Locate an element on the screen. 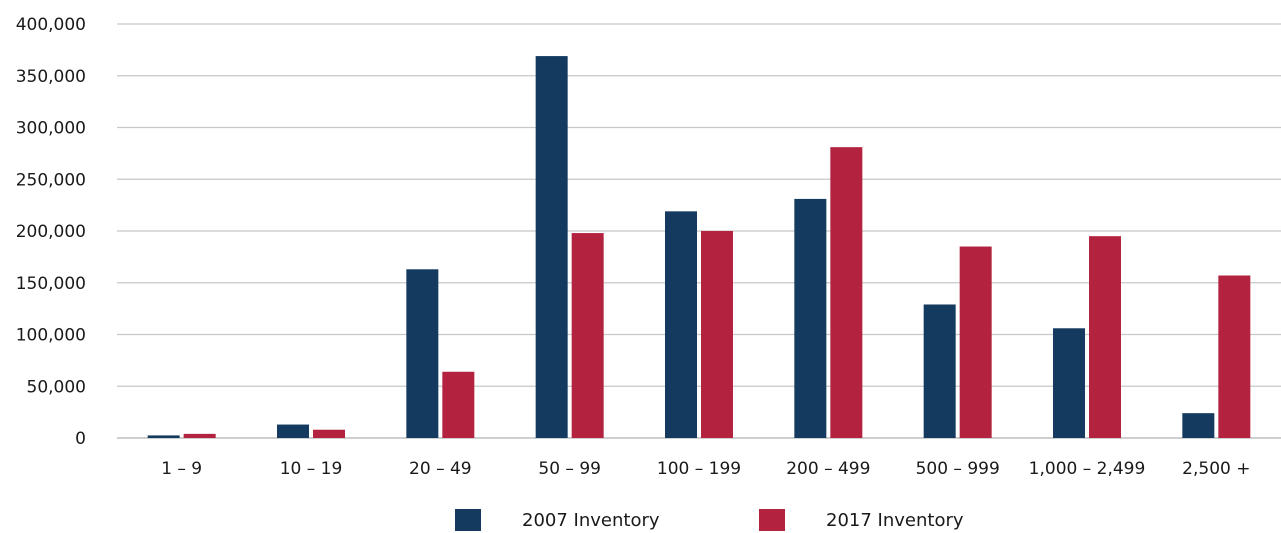 The width and height of the screenshot is (1281, 533). x-tick-label: 1,000 – 2,499 is located at coordinates (1087, 469).